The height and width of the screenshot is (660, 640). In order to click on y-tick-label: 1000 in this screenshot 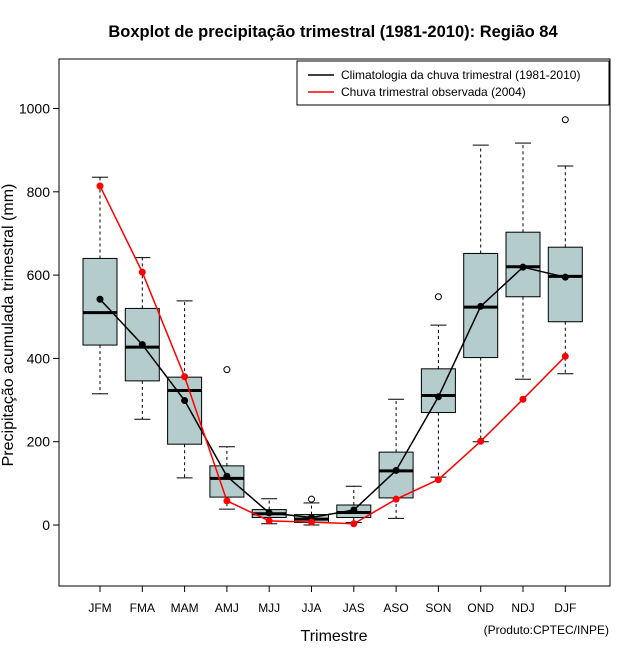, I will do `click(34, 109)`.